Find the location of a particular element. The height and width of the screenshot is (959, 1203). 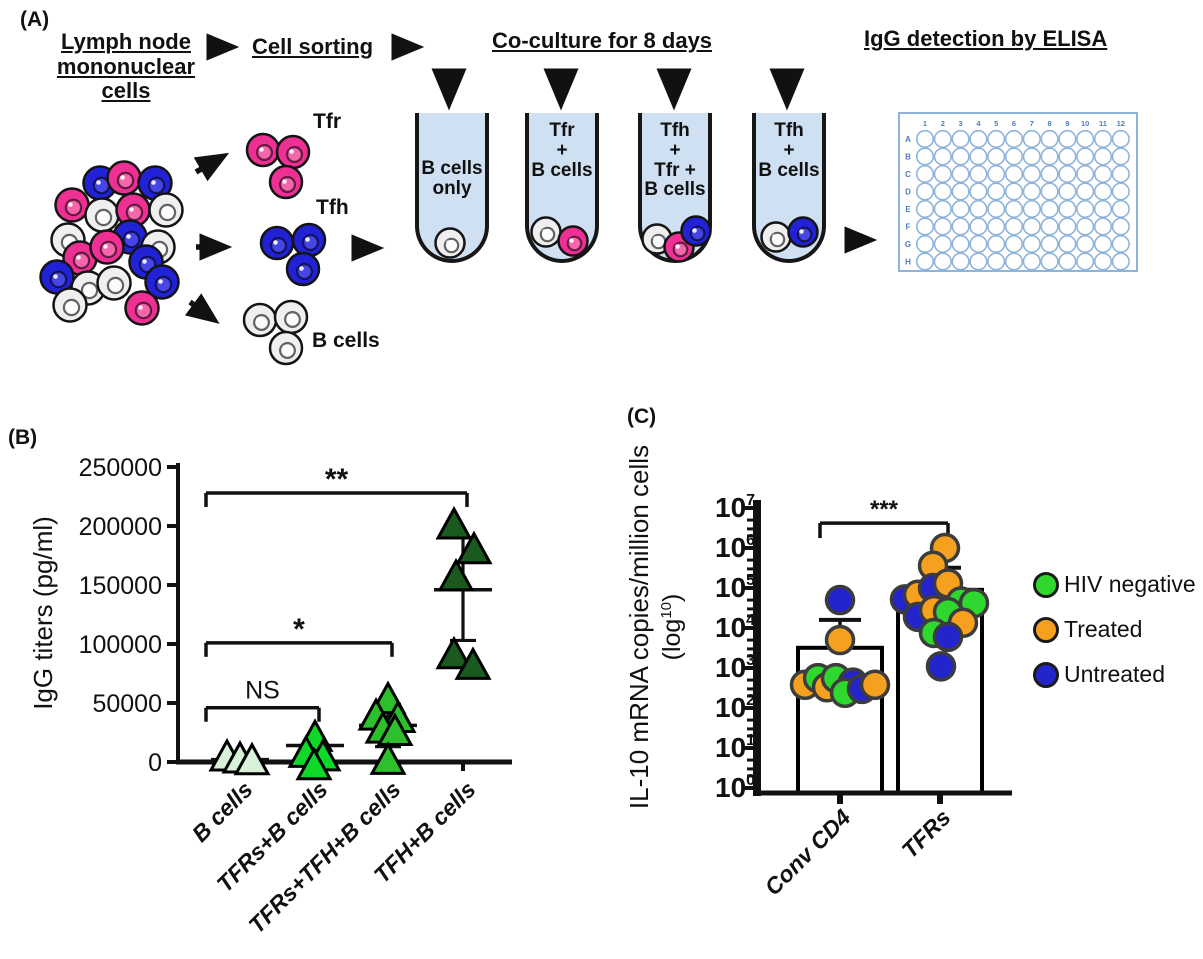

hiv-negative-dot-icon is located at coordinates (1046, 584).